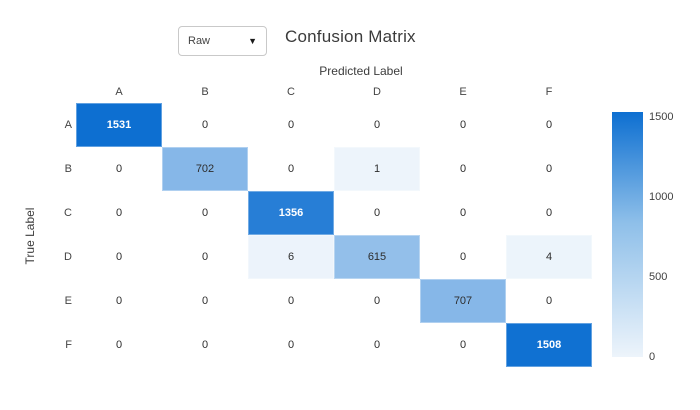 The image size is (700, 410). Describe the element at coordinates (68, 257) in the screenshot. I see `y-tick-label: D` at that location.